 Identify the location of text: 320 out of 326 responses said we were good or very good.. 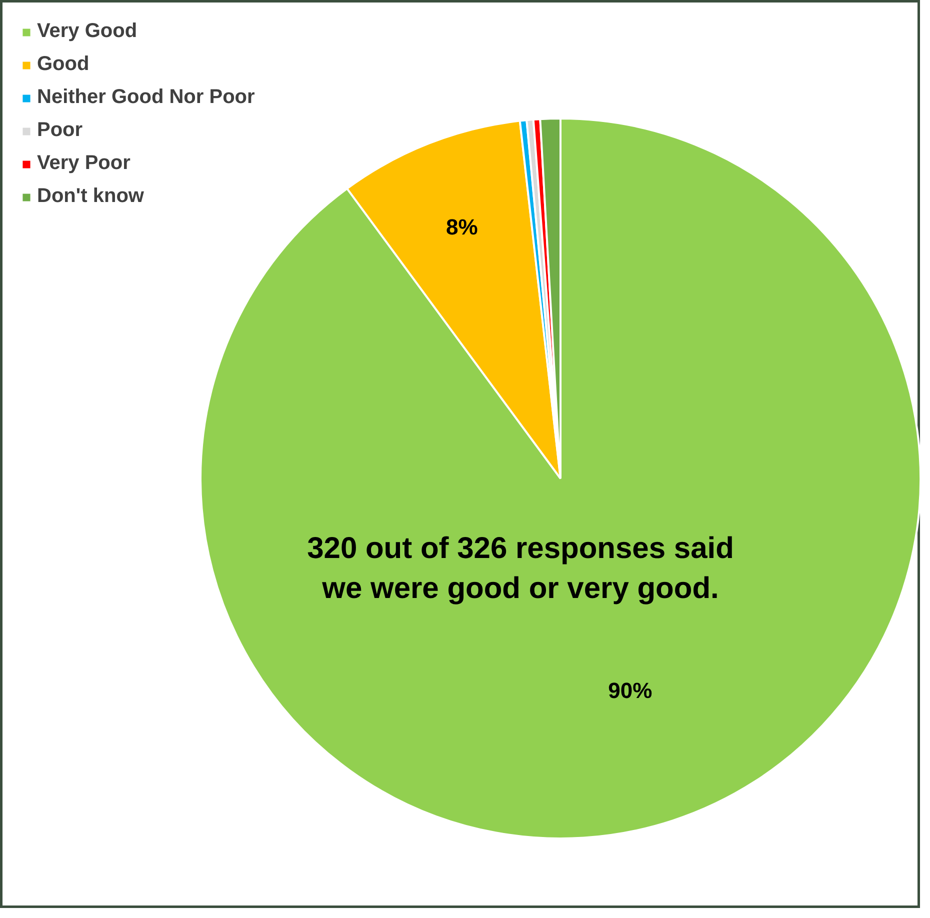
(520, 568).